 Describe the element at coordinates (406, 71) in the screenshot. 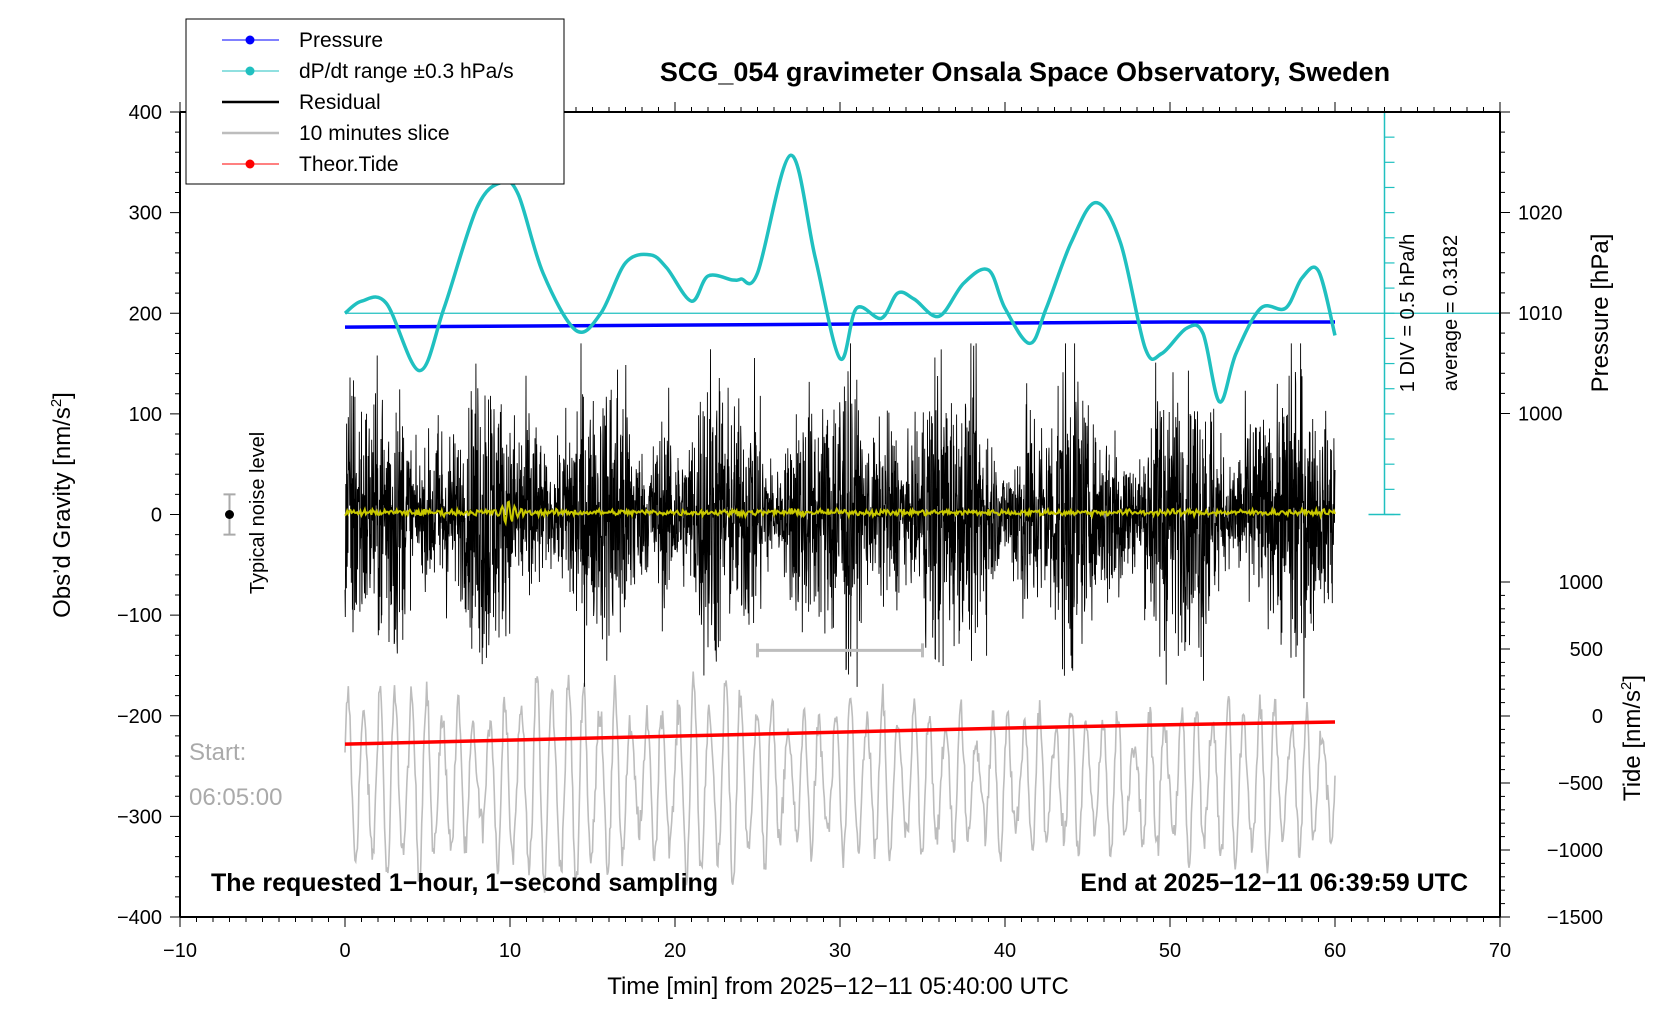

I see `legend-label: dP/dt range ±0.3 hPa/s` at that location.